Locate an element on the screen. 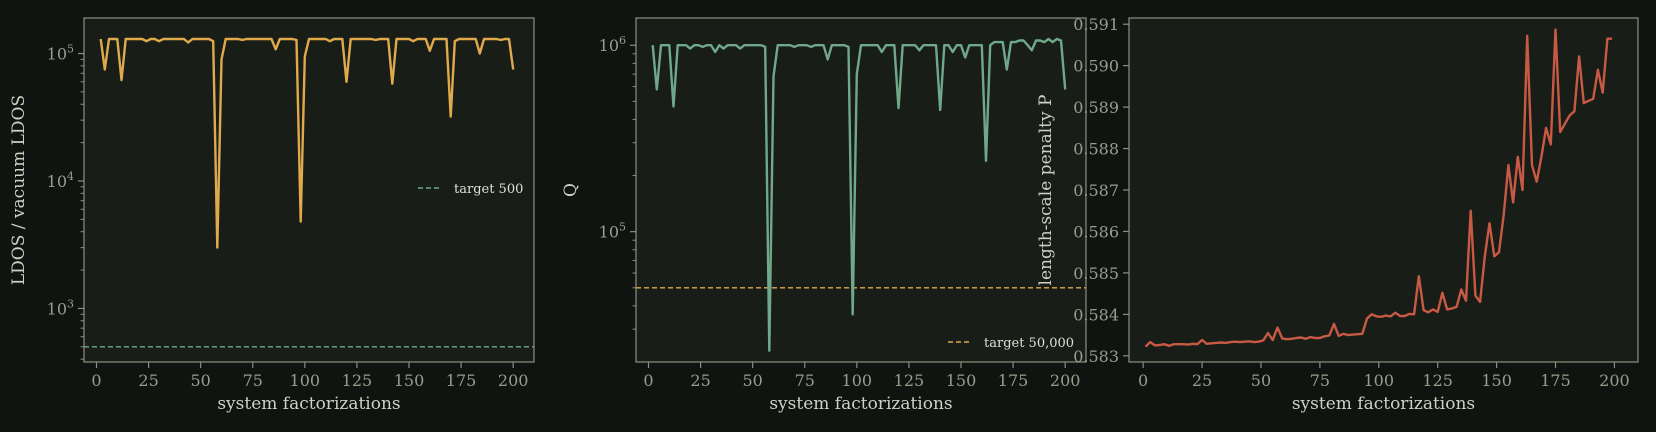 The height and width of the screenshot is (432, 1656). y-tick-label: 0.589 is located at coordinates (1096, 107).